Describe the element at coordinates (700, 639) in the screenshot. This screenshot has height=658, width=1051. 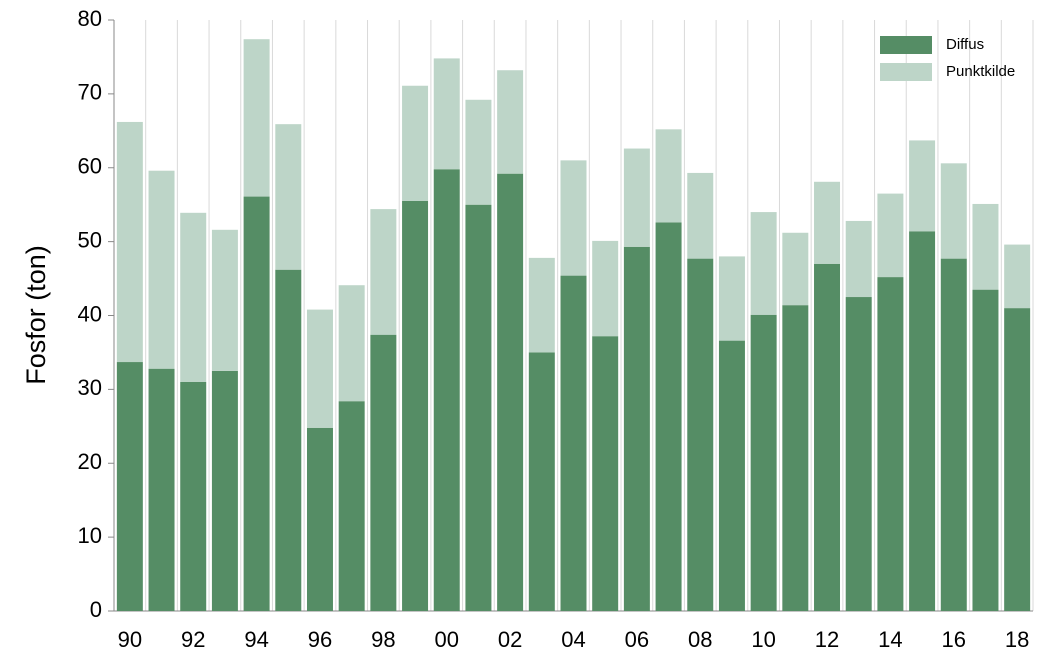
I see `x-tick-label: 08` at that location.